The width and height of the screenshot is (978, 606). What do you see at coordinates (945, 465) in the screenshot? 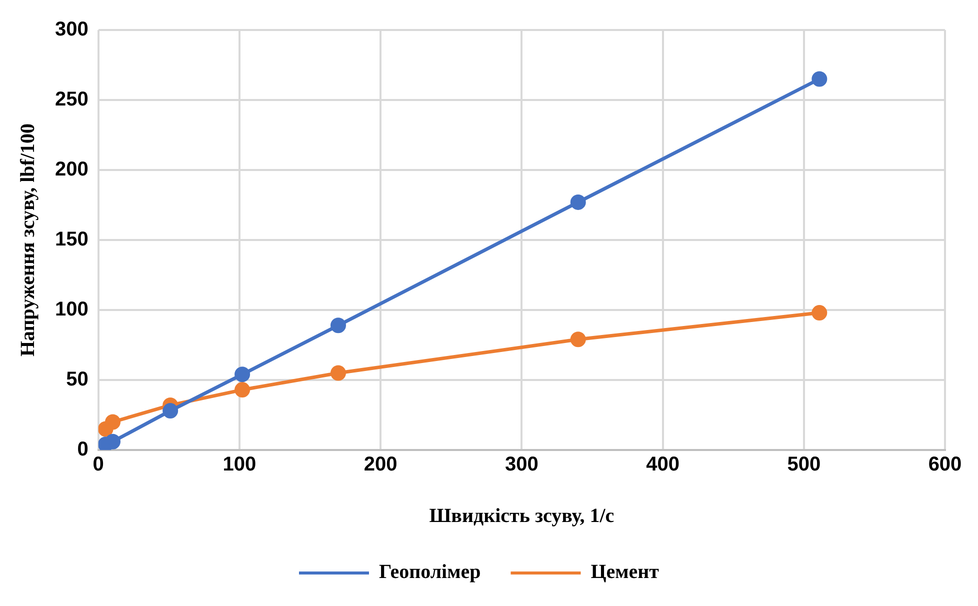
I see `x-tick-label: 600` at bounding box center [945, 465].